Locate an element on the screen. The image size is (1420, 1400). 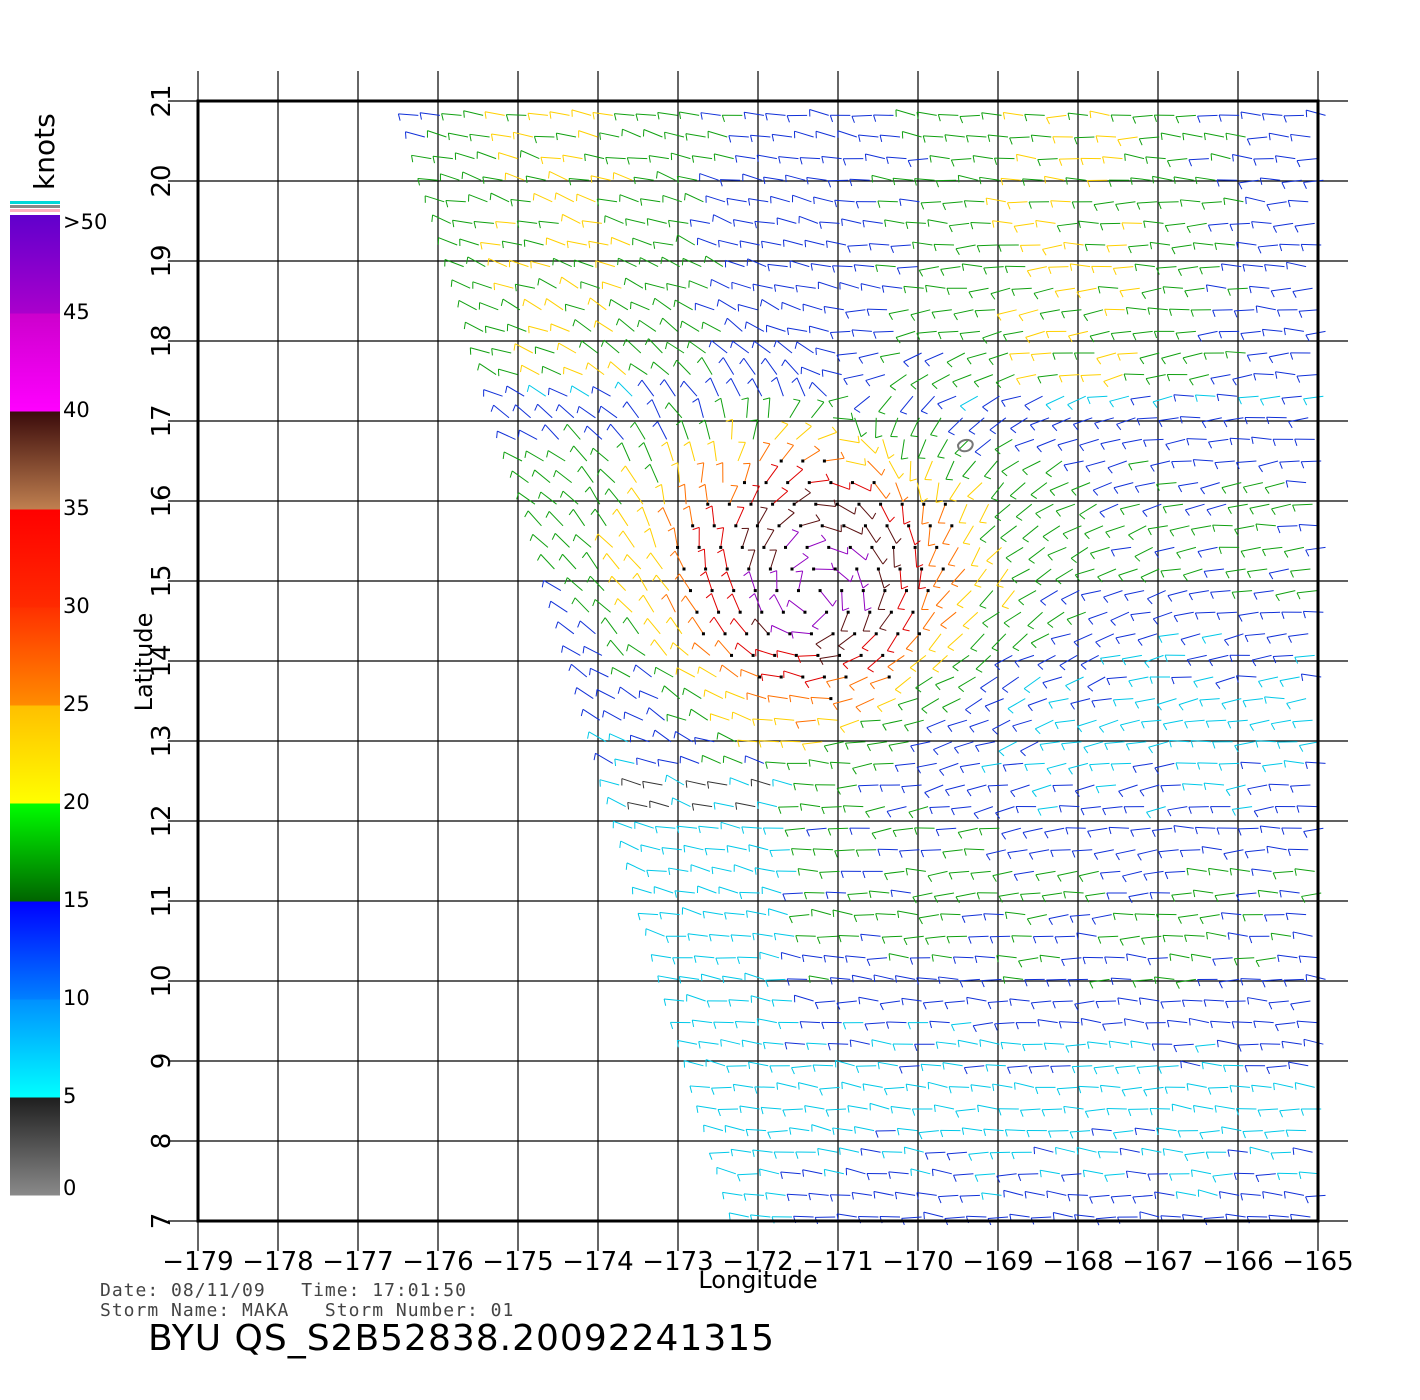
colorbar-tick-label: >50 is located at coordinates (85, 222).